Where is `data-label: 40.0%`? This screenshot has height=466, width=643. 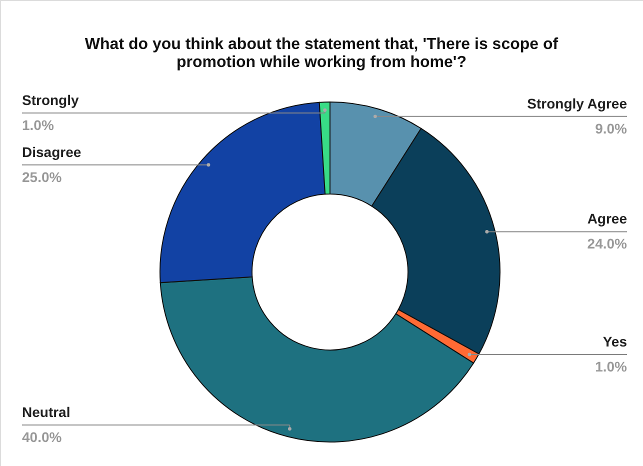 data-label: 40.0% is located at coordinates (42, 437).